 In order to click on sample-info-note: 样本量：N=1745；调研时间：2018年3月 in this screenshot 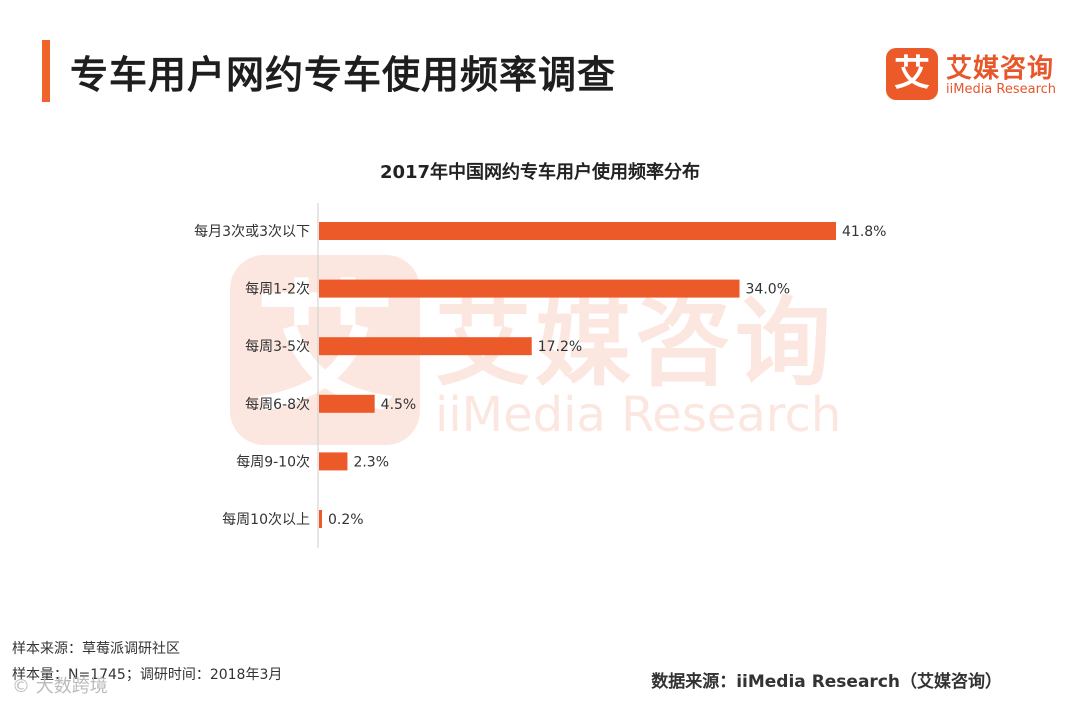, I will do `click(147, 675)`.